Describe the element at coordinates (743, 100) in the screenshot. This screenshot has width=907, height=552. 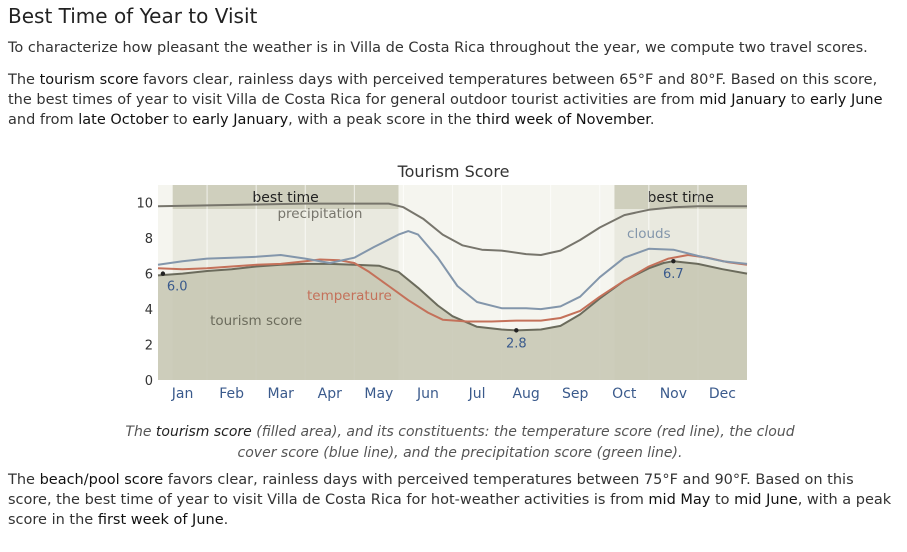
I see `keyword-mid-january: mid January` at that location.